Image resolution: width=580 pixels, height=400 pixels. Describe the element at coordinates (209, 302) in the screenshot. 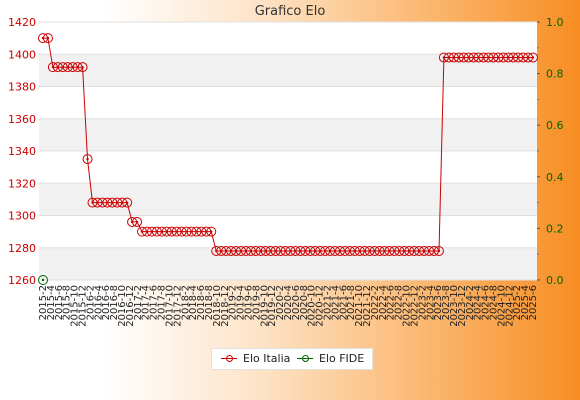

I see `x-tick-label: 2018-8` at that location.